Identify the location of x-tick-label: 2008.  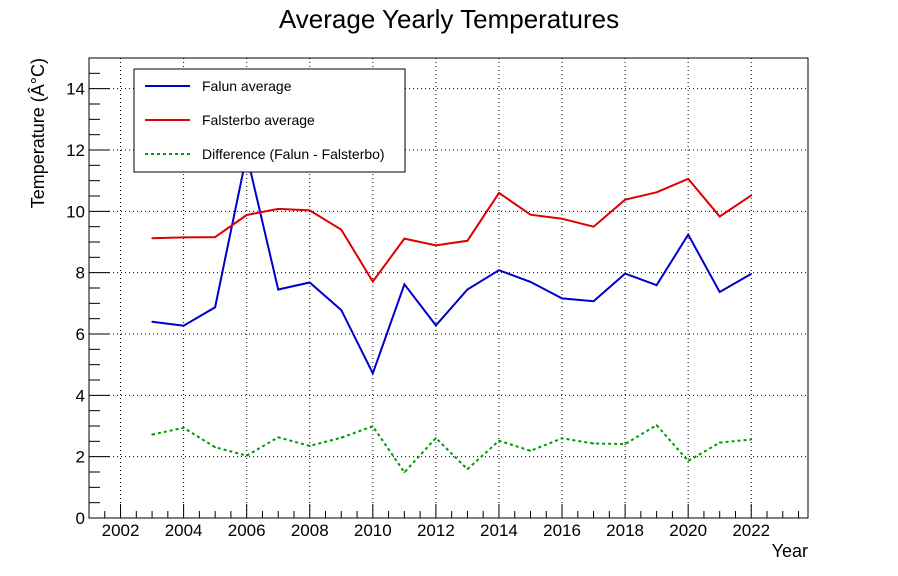
(310, 530).